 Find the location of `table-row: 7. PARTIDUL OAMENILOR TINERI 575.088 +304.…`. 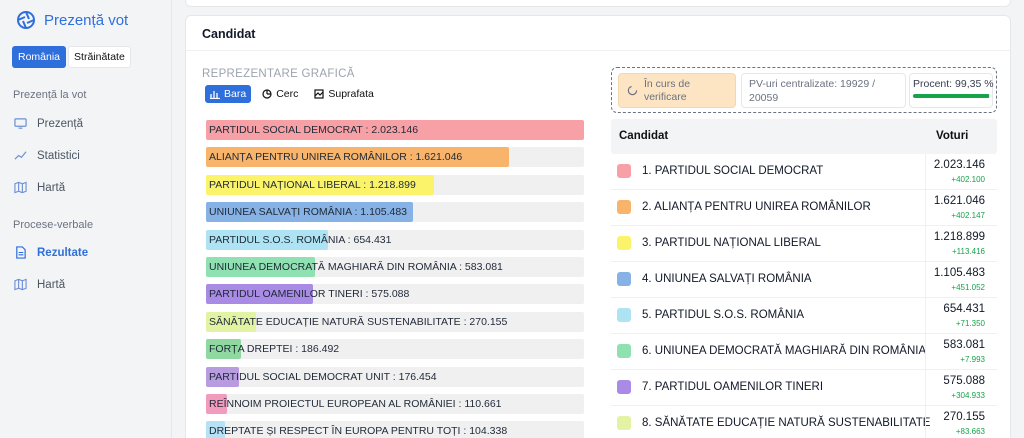

table-row: 7. PARTIDUL OAMENILOR TINERI 575.088 +304.… is located at coordinates (804, 388).